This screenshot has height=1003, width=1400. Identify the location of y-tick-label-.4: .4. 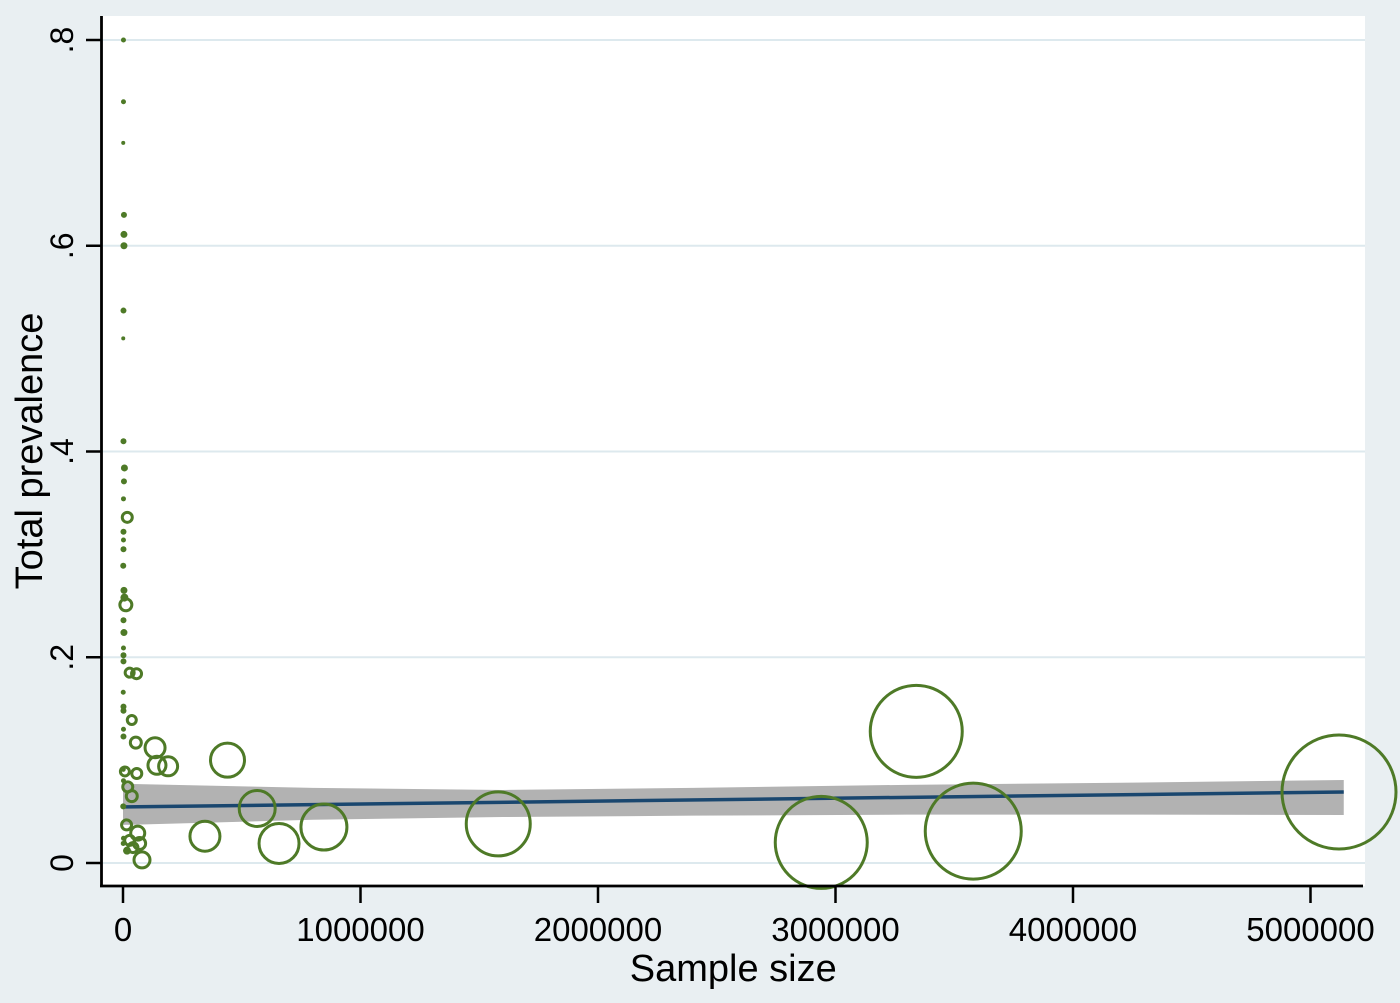
(62, 451).